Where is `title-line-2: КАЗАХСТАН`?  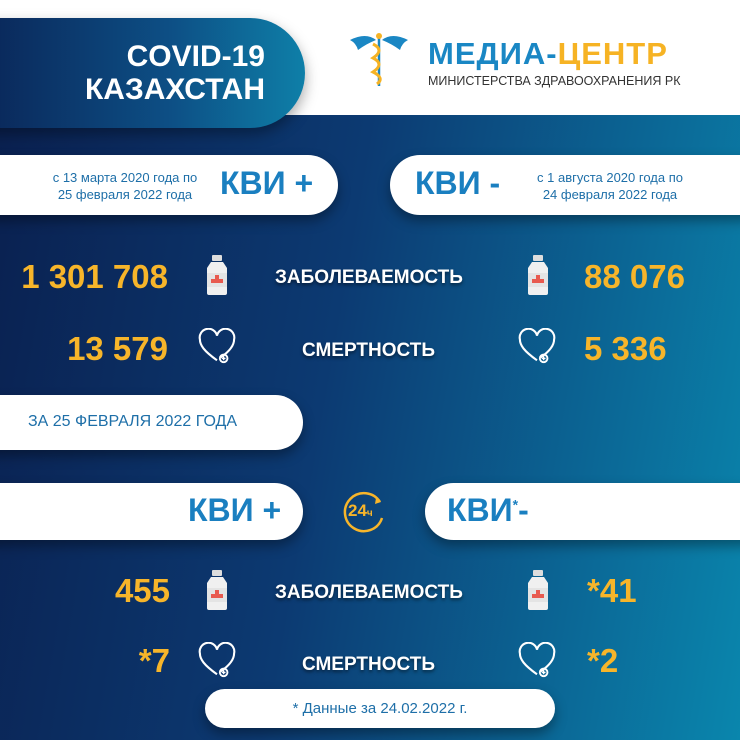
title-line-2: КАЗАХСТАН is located at coordinates (175, 89).